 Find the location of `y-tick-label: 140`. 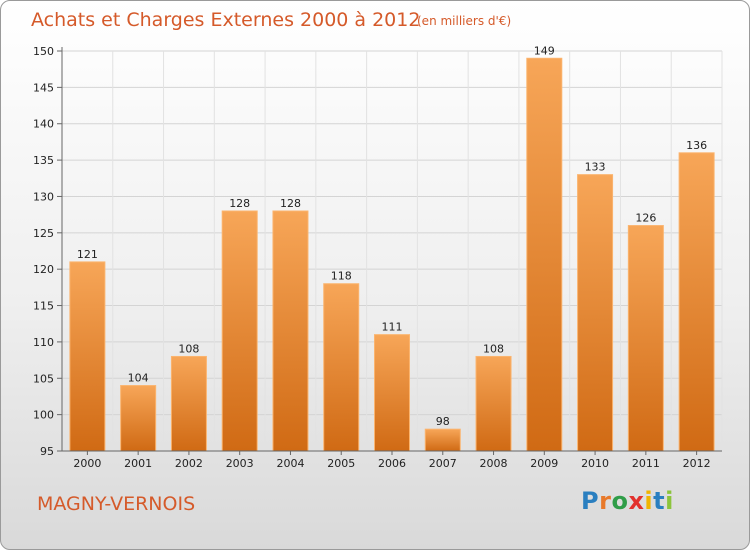

y-tick-label: 140 is located at coordinates (43, 124).